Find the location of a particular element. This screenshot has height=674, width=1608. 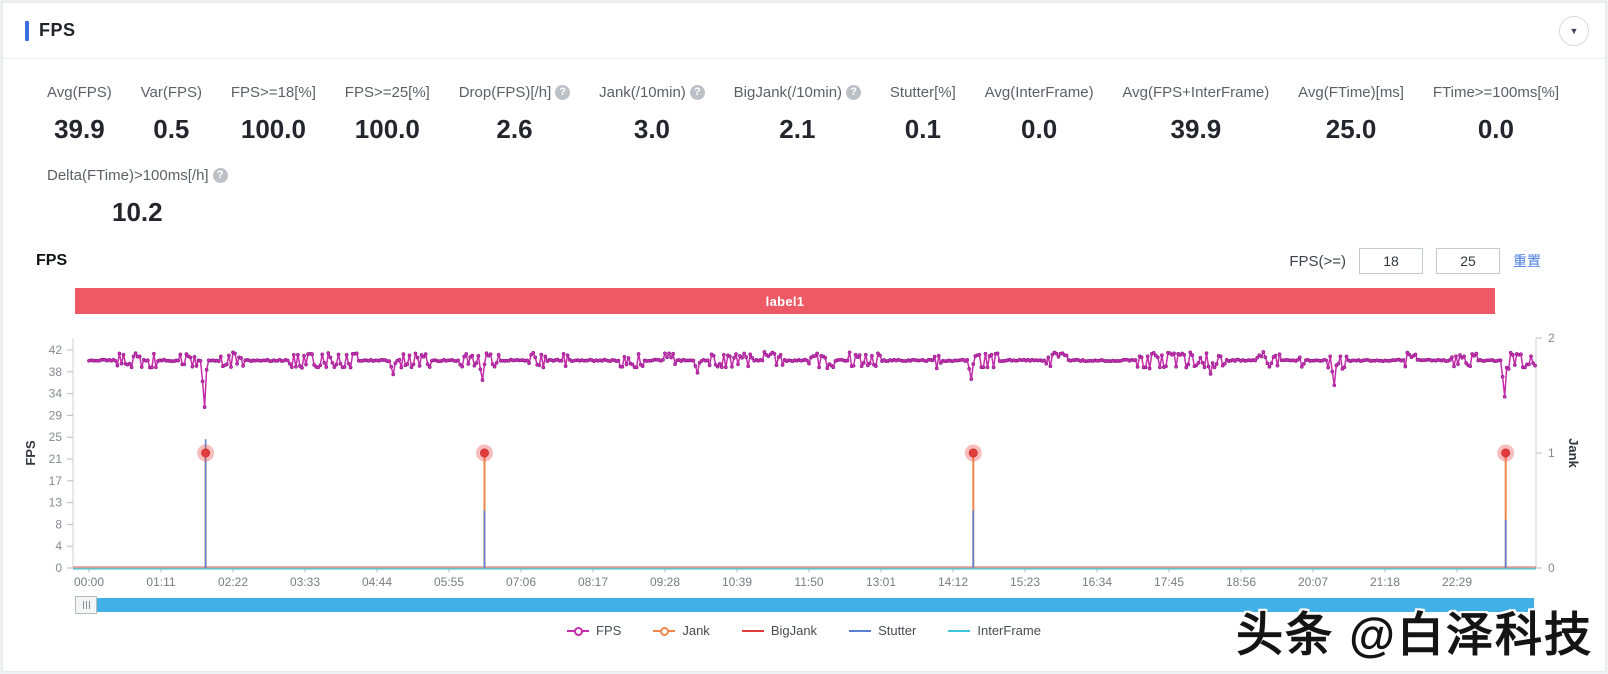

svg-text: 22:29 is located at coordinates (1457, 582).